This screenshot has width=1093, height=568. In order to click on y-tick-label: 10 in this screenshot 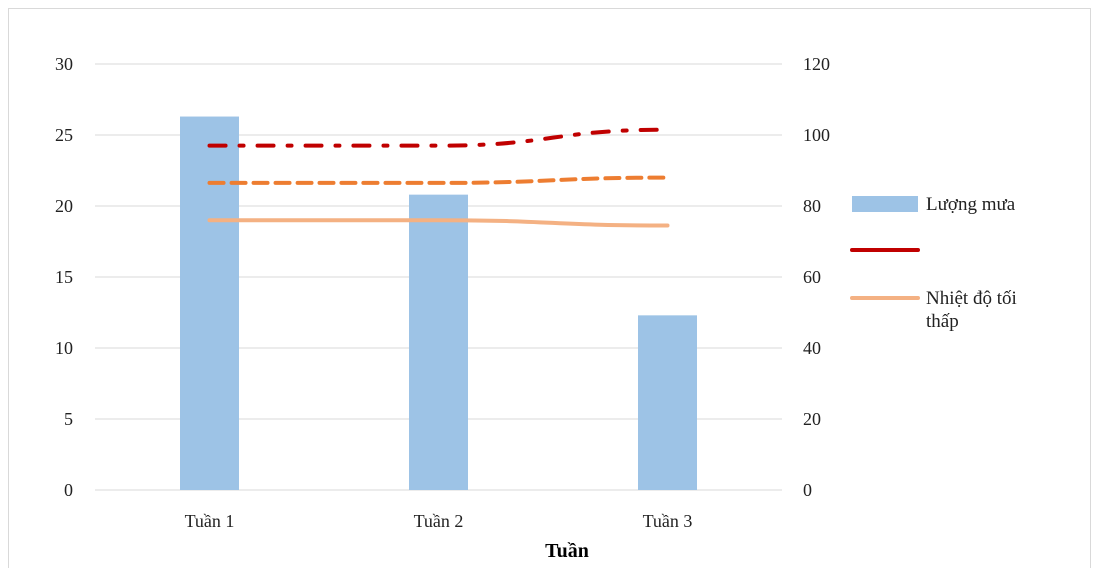, I will do `click(64, 348)`.